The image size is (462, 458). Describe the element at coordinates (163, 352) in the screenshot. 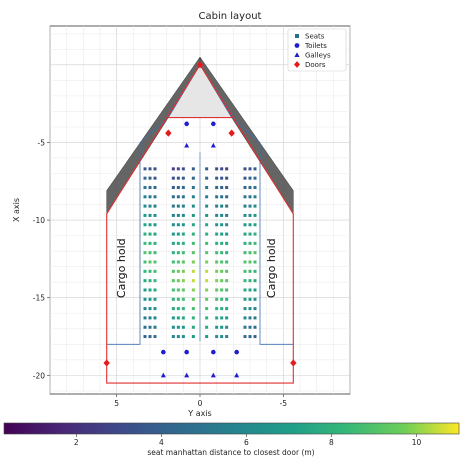

I see `toilet-marker` at that location.